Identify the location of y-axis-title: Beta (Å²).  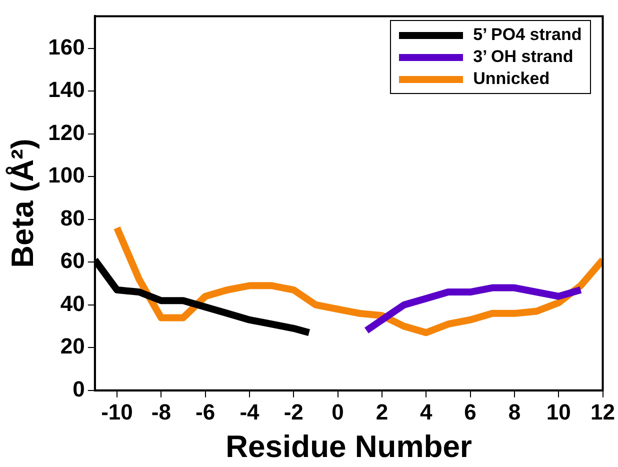
(22, 203).